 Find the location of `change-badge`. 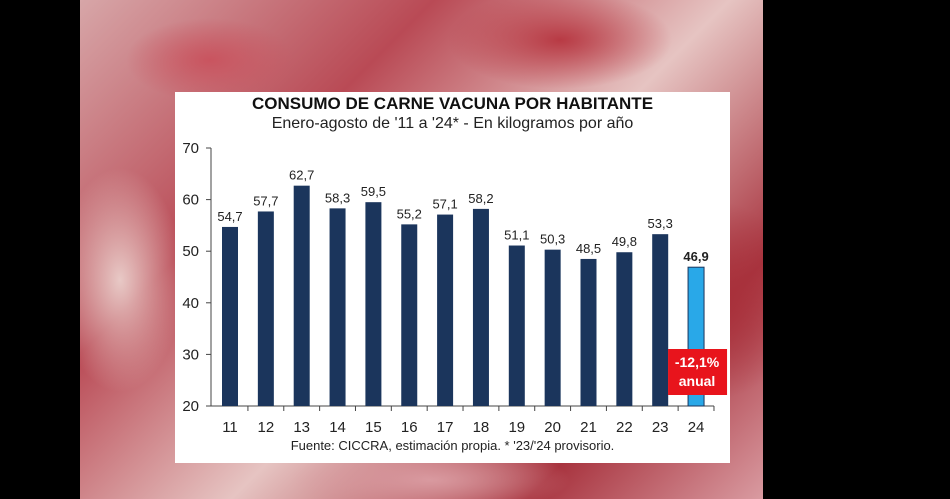

change-badge is located at coordinates (698, 372).